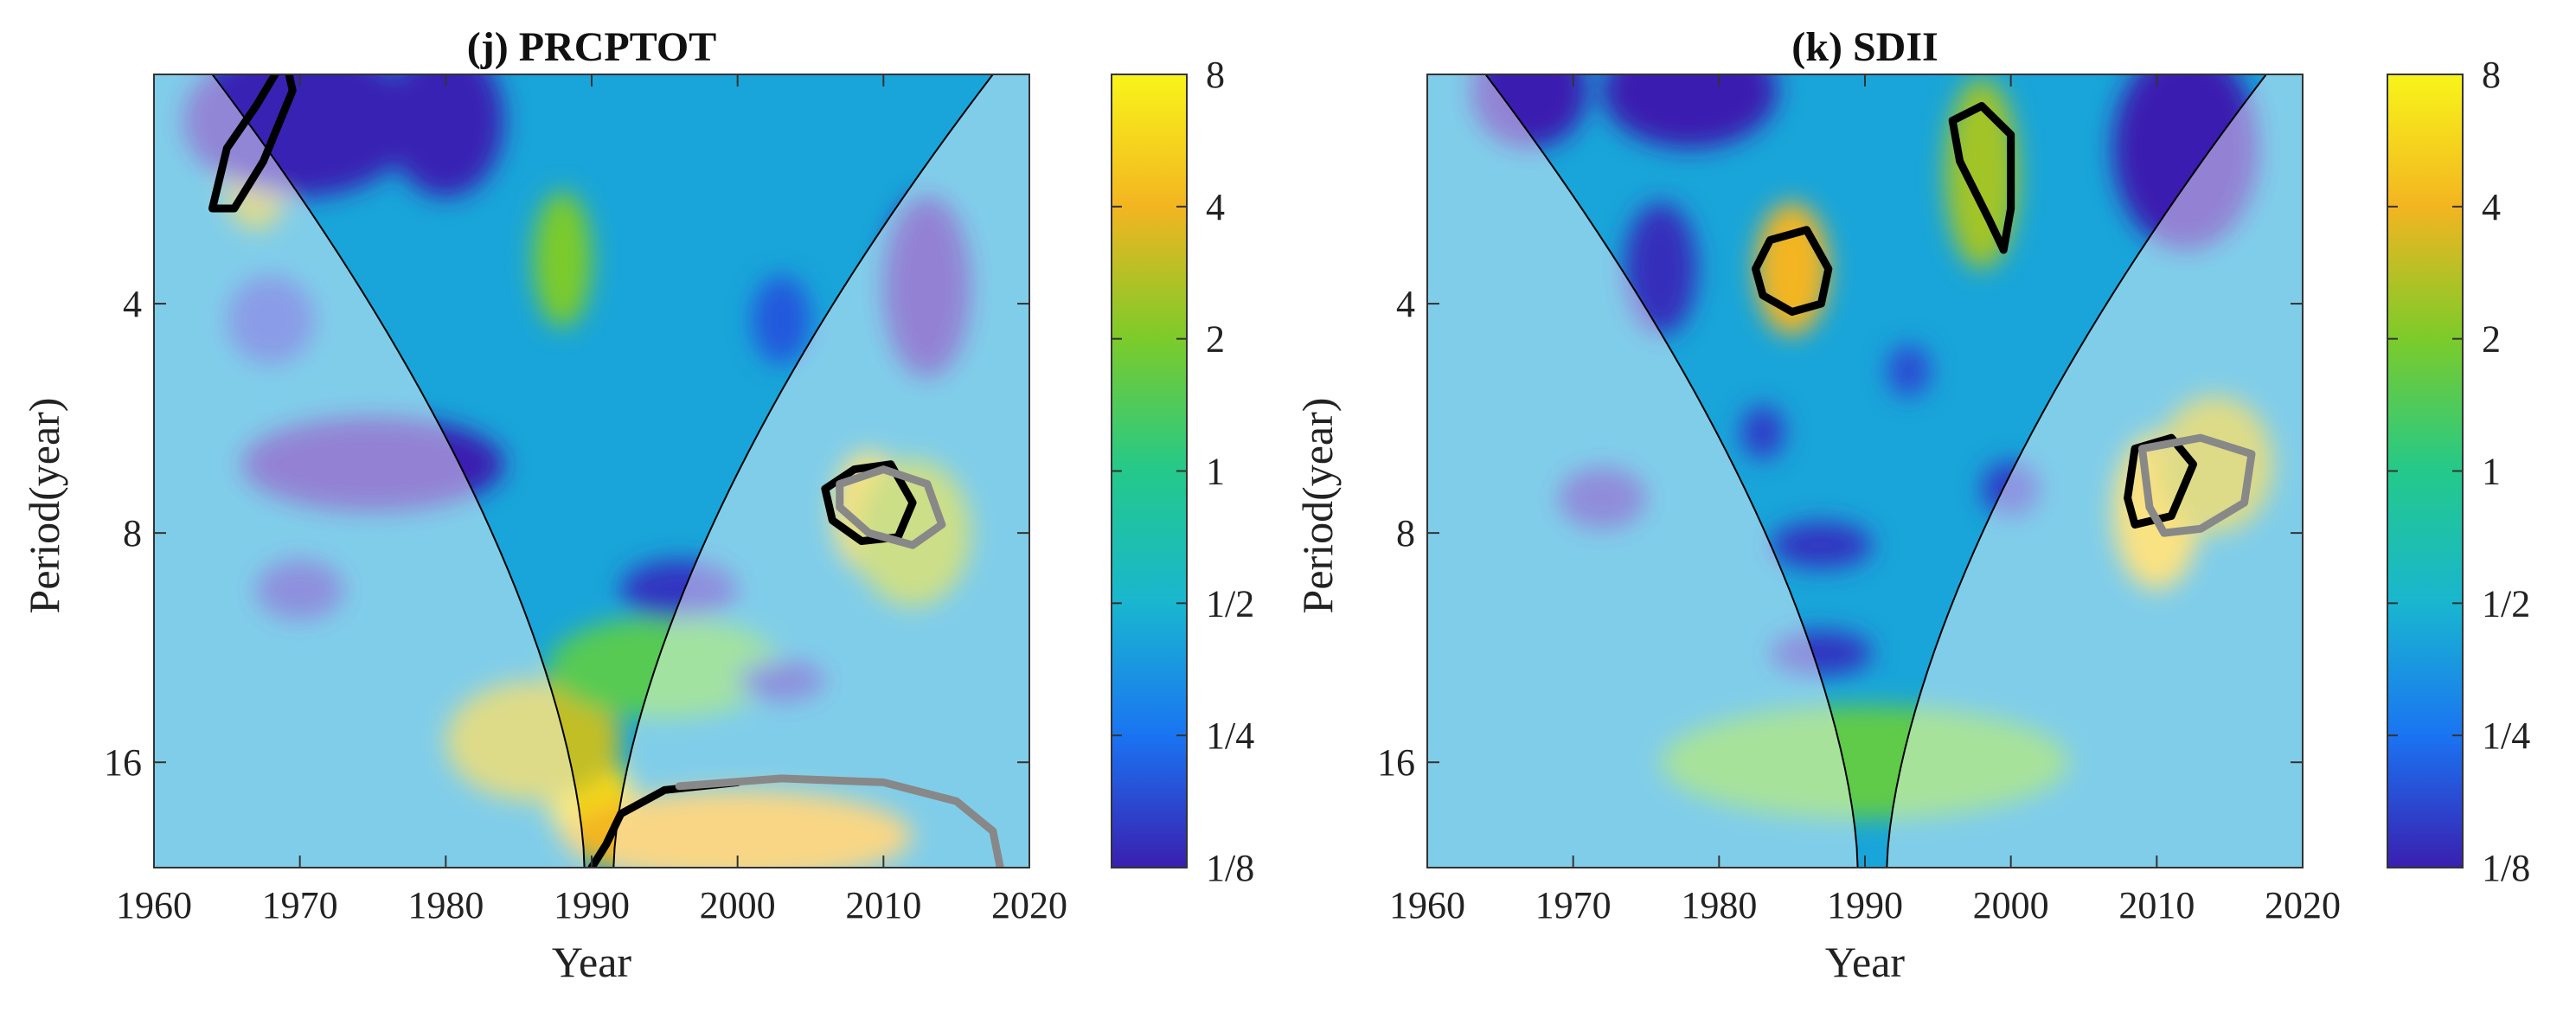 This screenshot has height=1019, width=2576. Describe the element at coordinates (44, 506) in the screenshot. I see `y-axis-label-prcptot: Period(year)` at that location.